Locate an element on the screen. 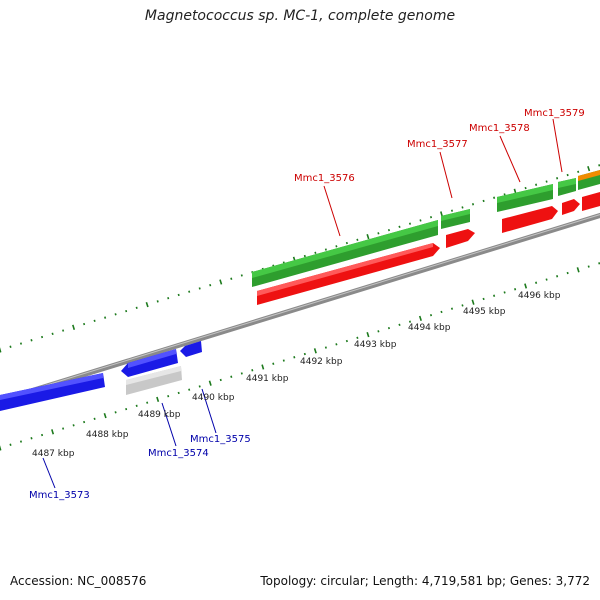 This screenshot has height=600, width=600. gene-label-mmc1-3574: Mmc1_3574 is located at coordinates (178, 453).